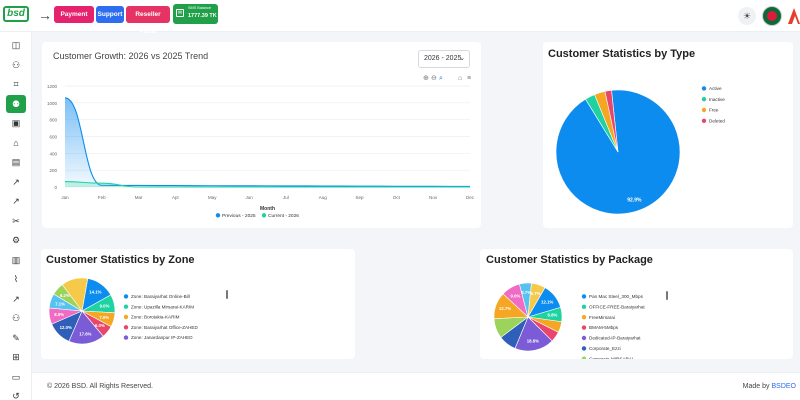 This screenshot has width=800, height=400. What do you see at coordinates (516, 295) in the screenshot?
I see `data-label: 9.0%` at bounding box center [516, 295].